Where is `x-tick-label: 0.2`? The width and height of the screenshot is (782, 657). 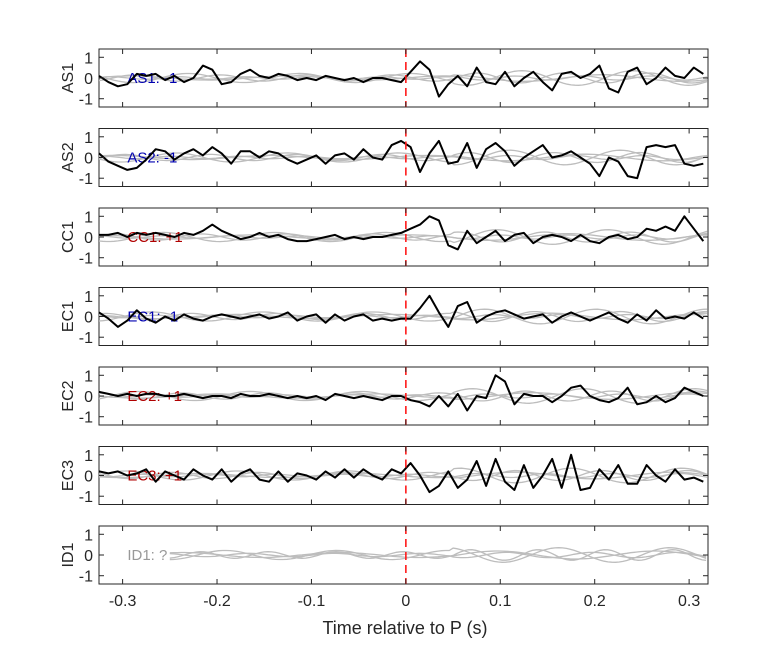
x-tick-label: 0.2 is located at coordinates (595, 601).